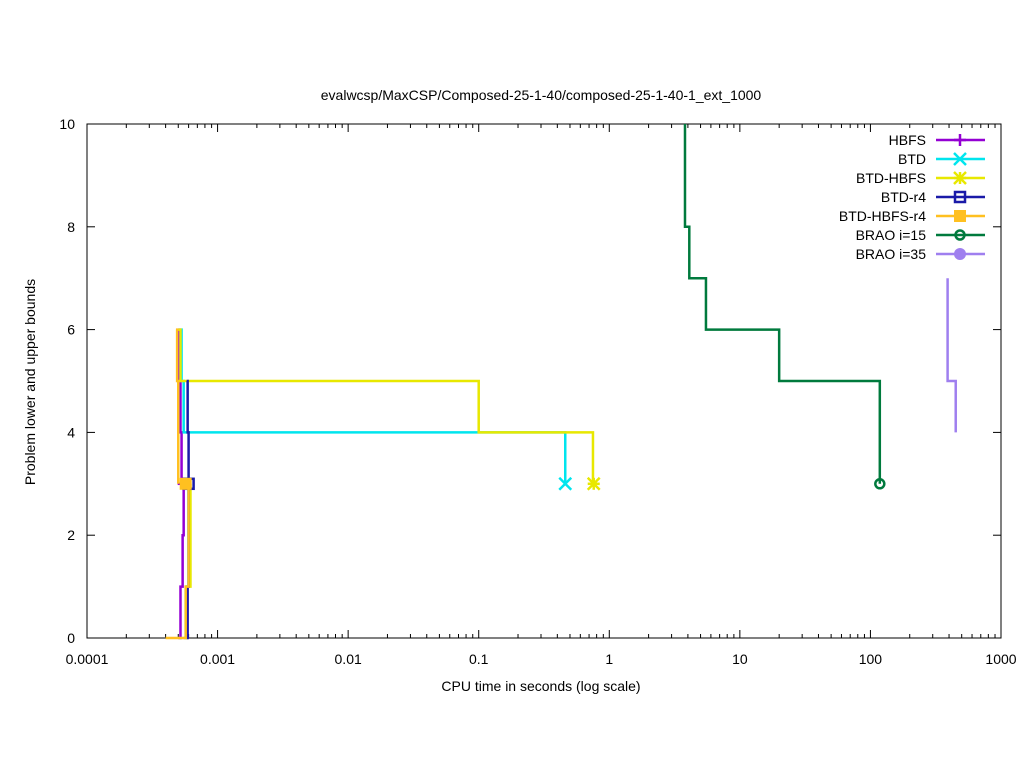 The height and width of the screenshot is (768, 1024). I want to click on legend-label: BRAO i=15, so click(891, 235).